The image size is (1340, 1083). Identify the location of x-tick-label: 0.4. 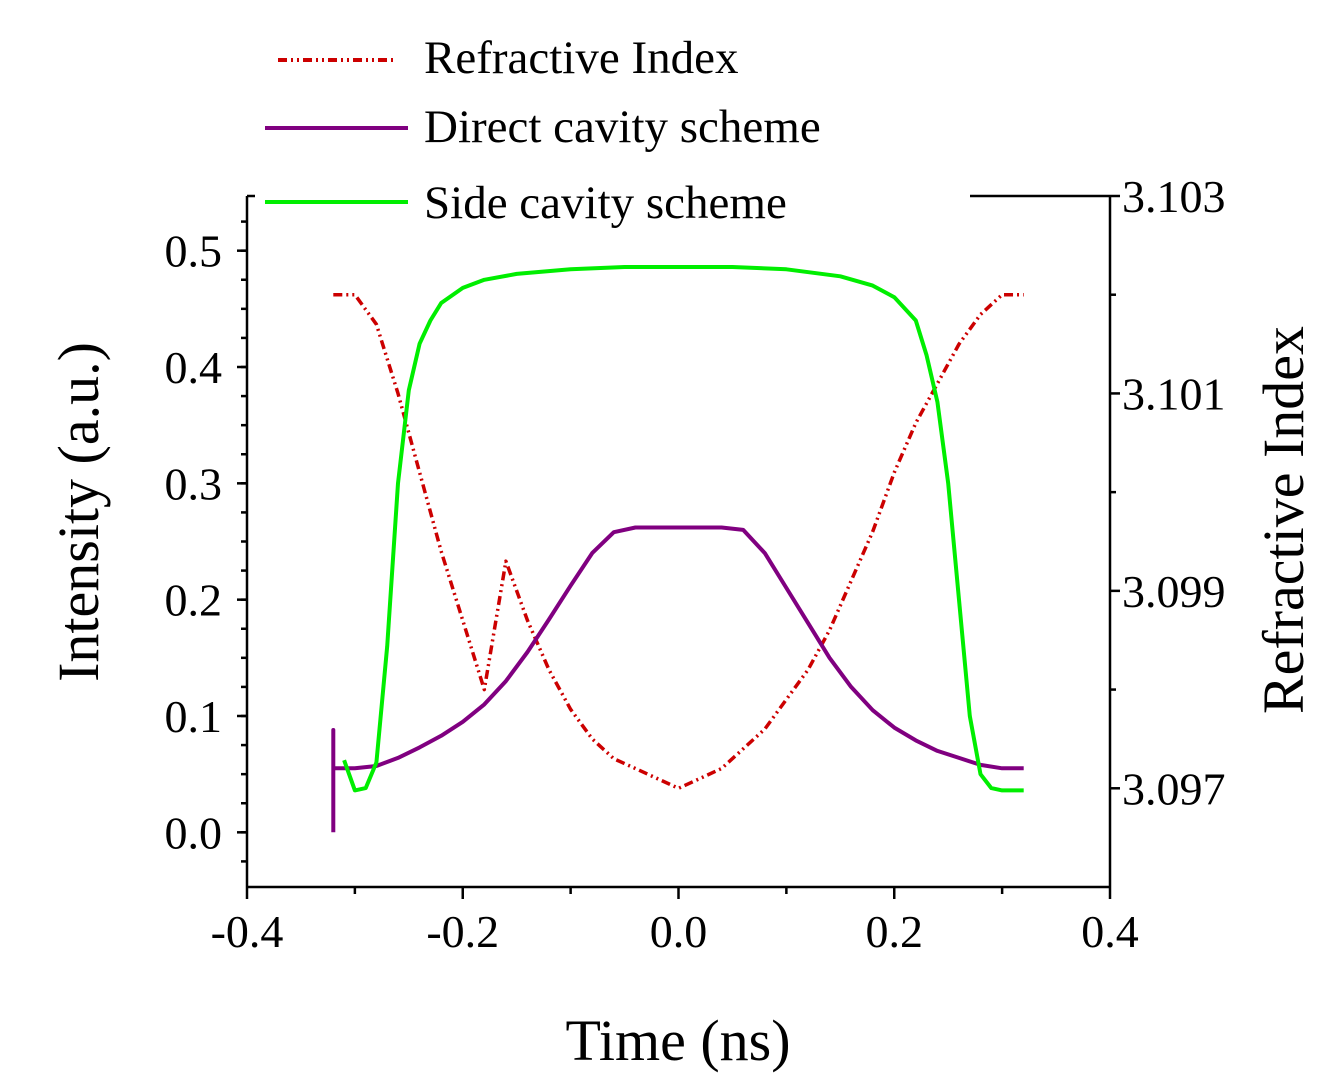
(1110, 931).